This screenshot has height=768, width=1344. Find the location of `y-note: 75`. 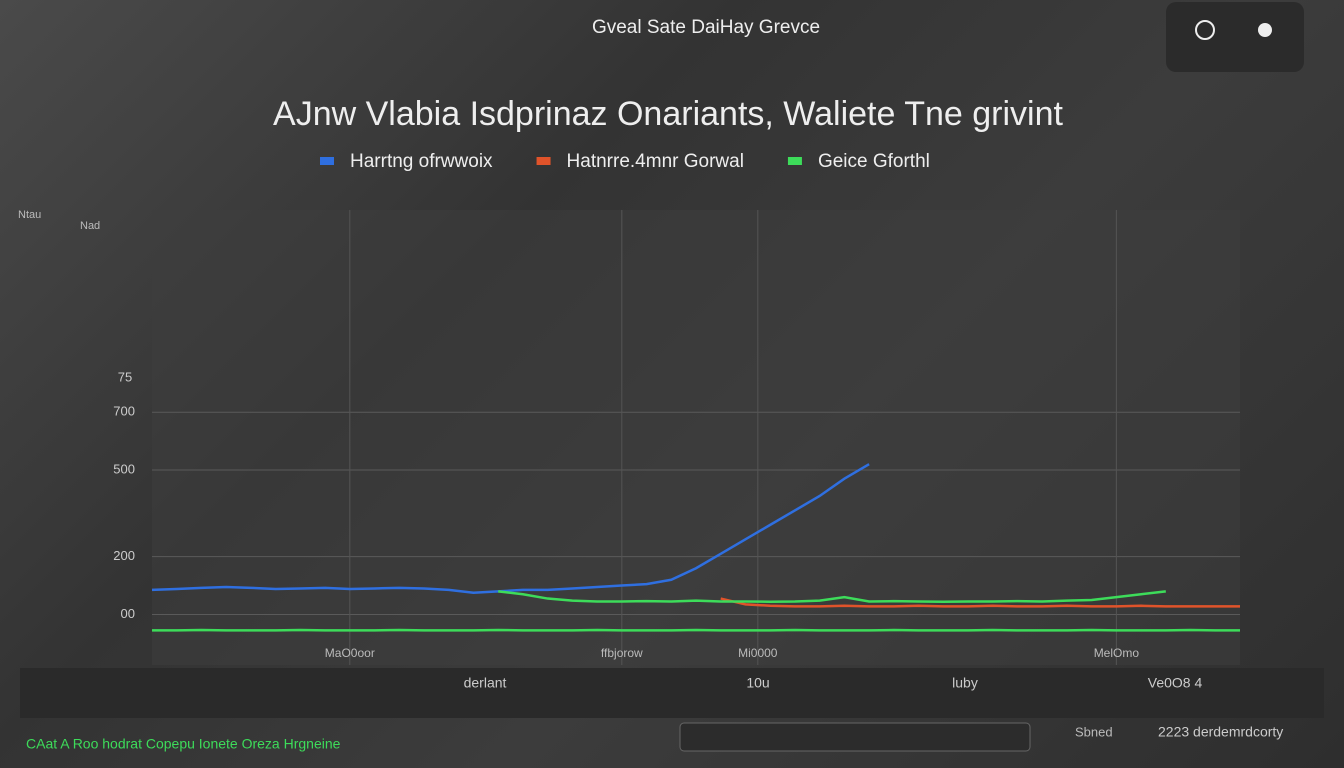

y-note: 75 is located at coordinates (125, 376).